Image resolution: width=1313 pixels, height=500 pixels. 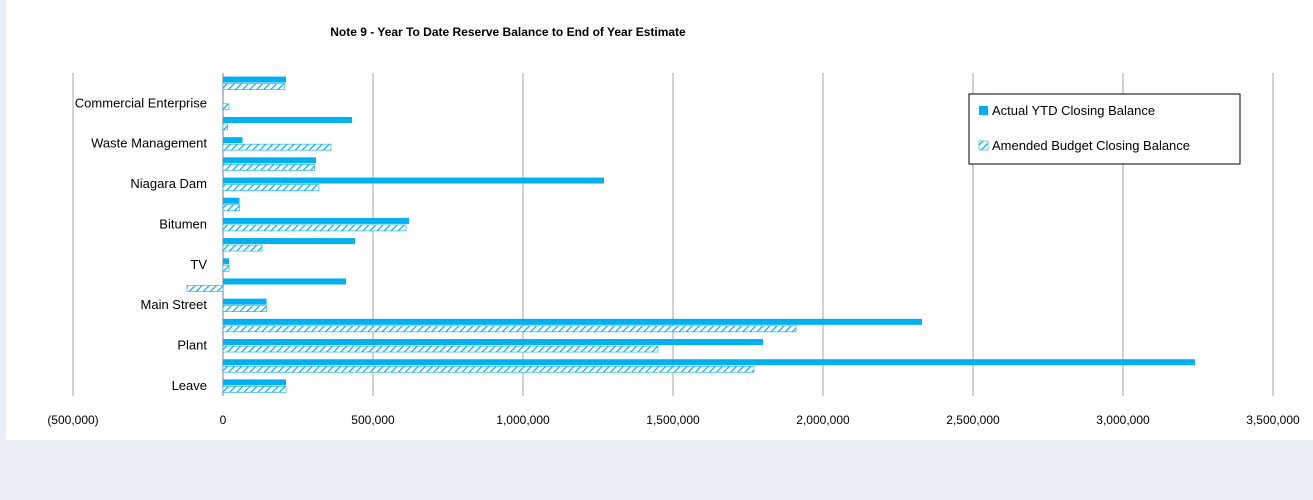 What do you see at coordinates (149, 143) in the screenshot?
I see `category-label: Waste Management` at bounding box center [149, 143].